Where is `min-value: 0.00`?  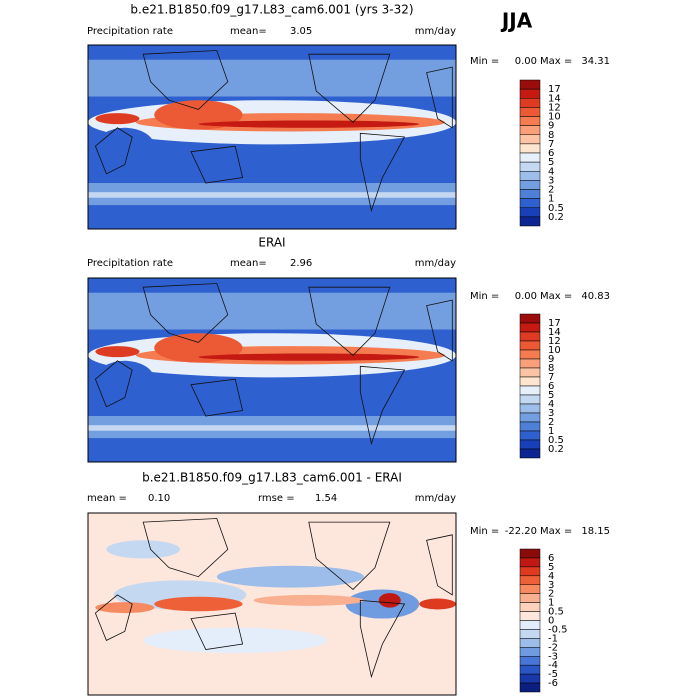 min-value: 0.00 is located at coordinates (526, 296).